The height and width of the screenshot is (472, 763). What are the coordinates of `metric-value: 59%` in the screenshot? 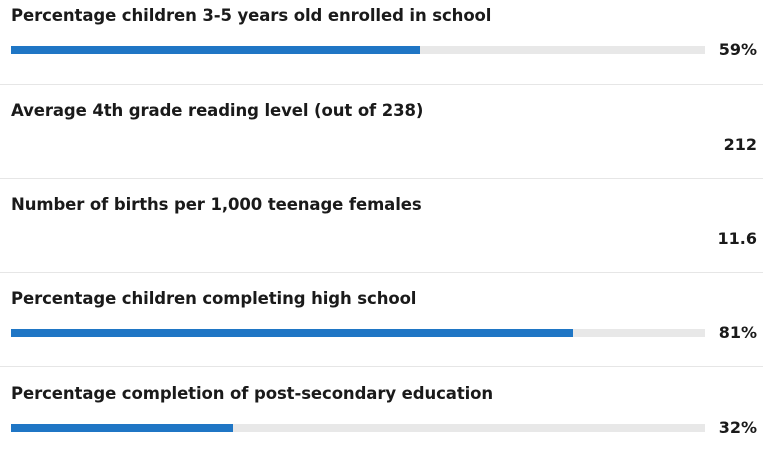 It's located at (737, 49).